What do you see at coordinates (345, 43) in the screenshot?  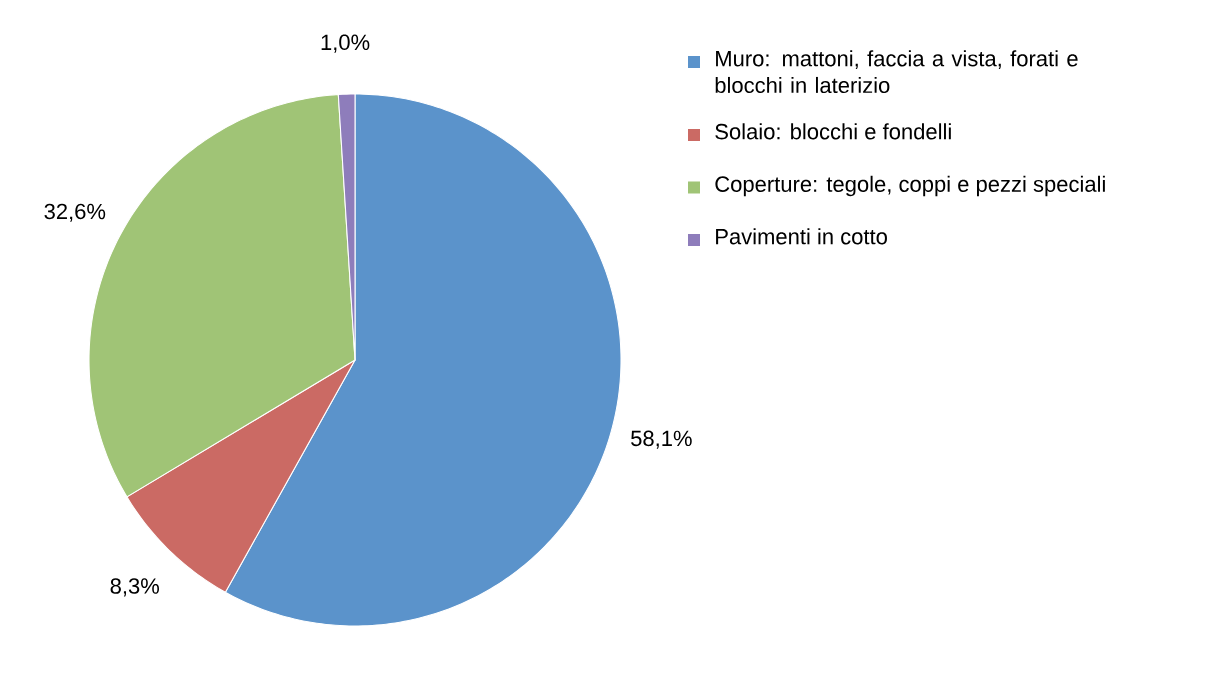 I see `data-label: 1,0%` at bounding box center [345, 43].